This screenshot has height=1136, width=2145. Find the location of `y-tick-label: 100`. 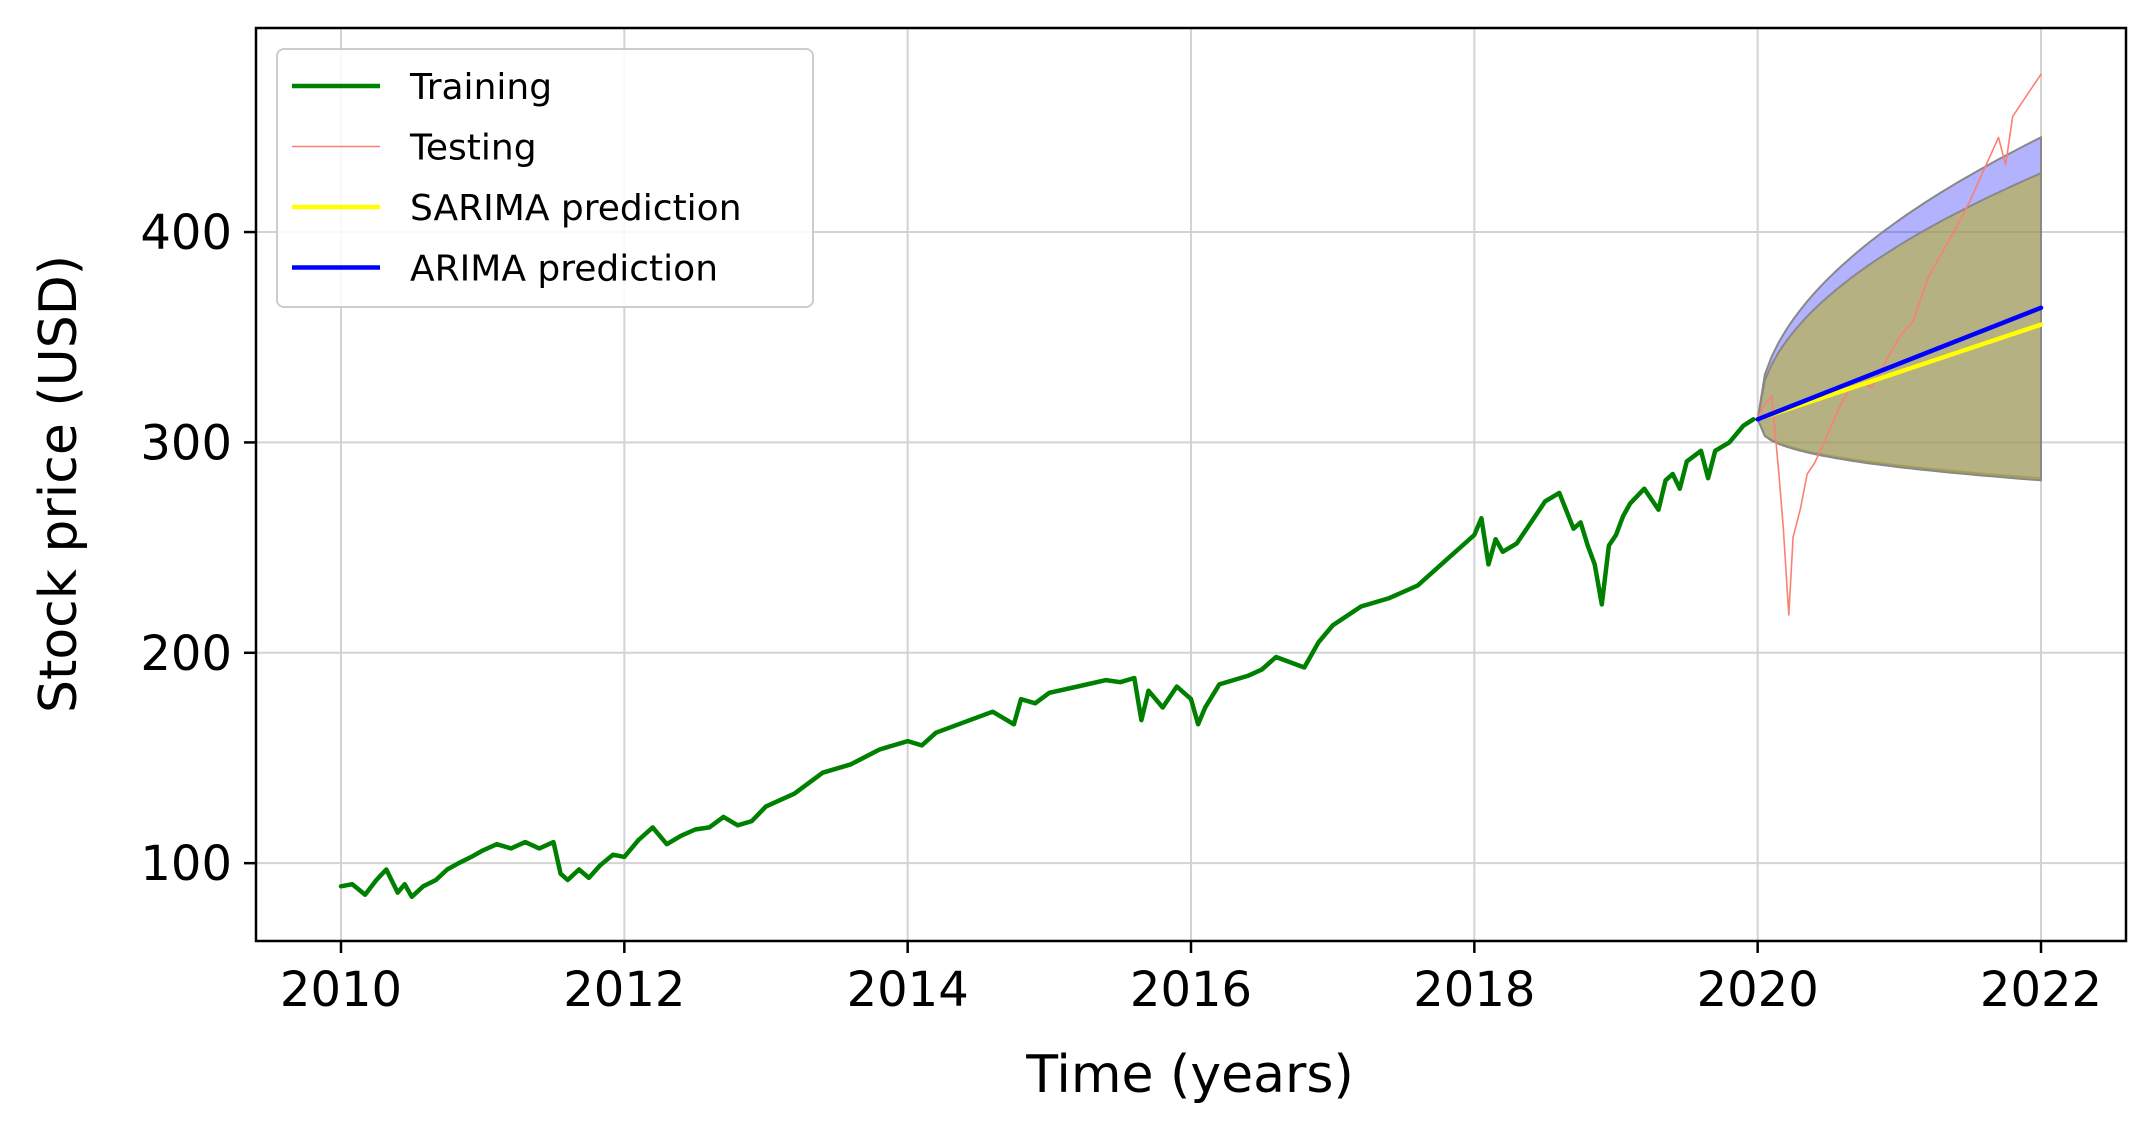

y-tick-label: 100 is located at coordinates (186, 864).